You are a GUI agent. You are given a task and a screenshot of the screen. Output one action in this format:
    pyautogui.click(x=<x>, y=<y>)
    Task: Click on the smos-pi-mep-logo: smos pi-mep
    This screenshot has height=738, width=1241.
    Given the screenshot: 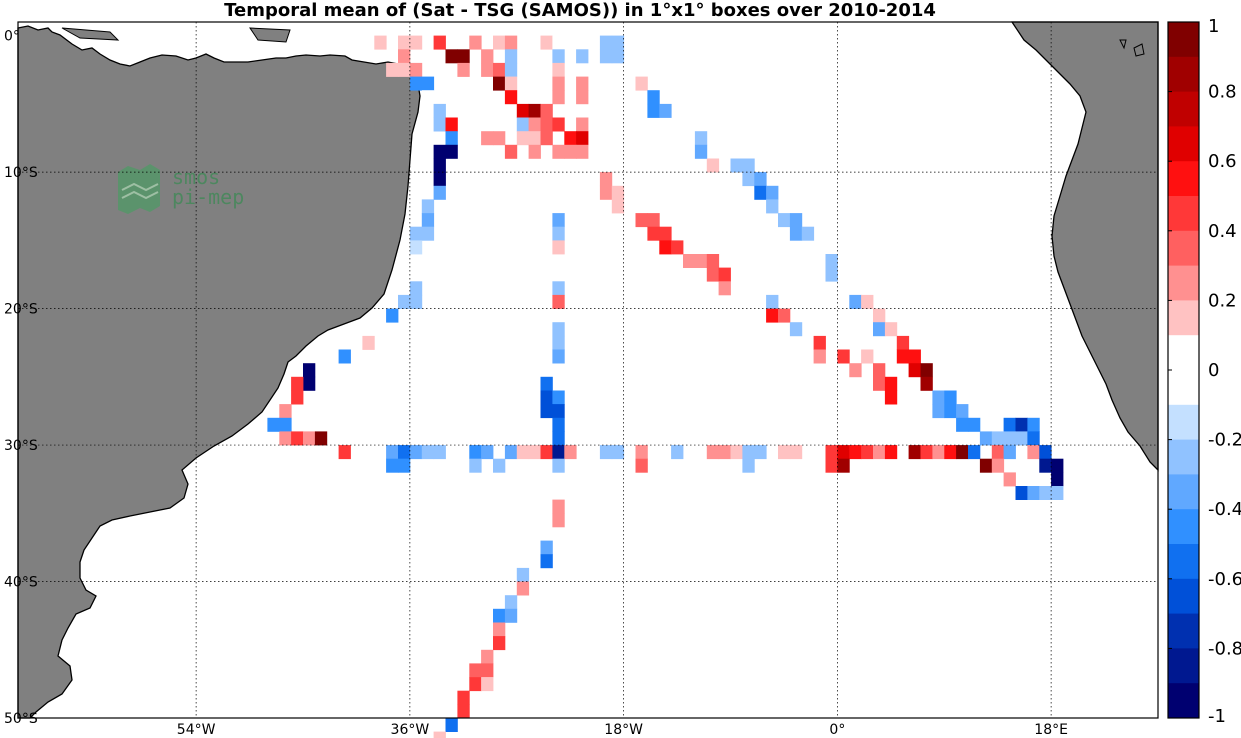 What is the action you would take?
    pyautogui.click(x=181, y=189)
    